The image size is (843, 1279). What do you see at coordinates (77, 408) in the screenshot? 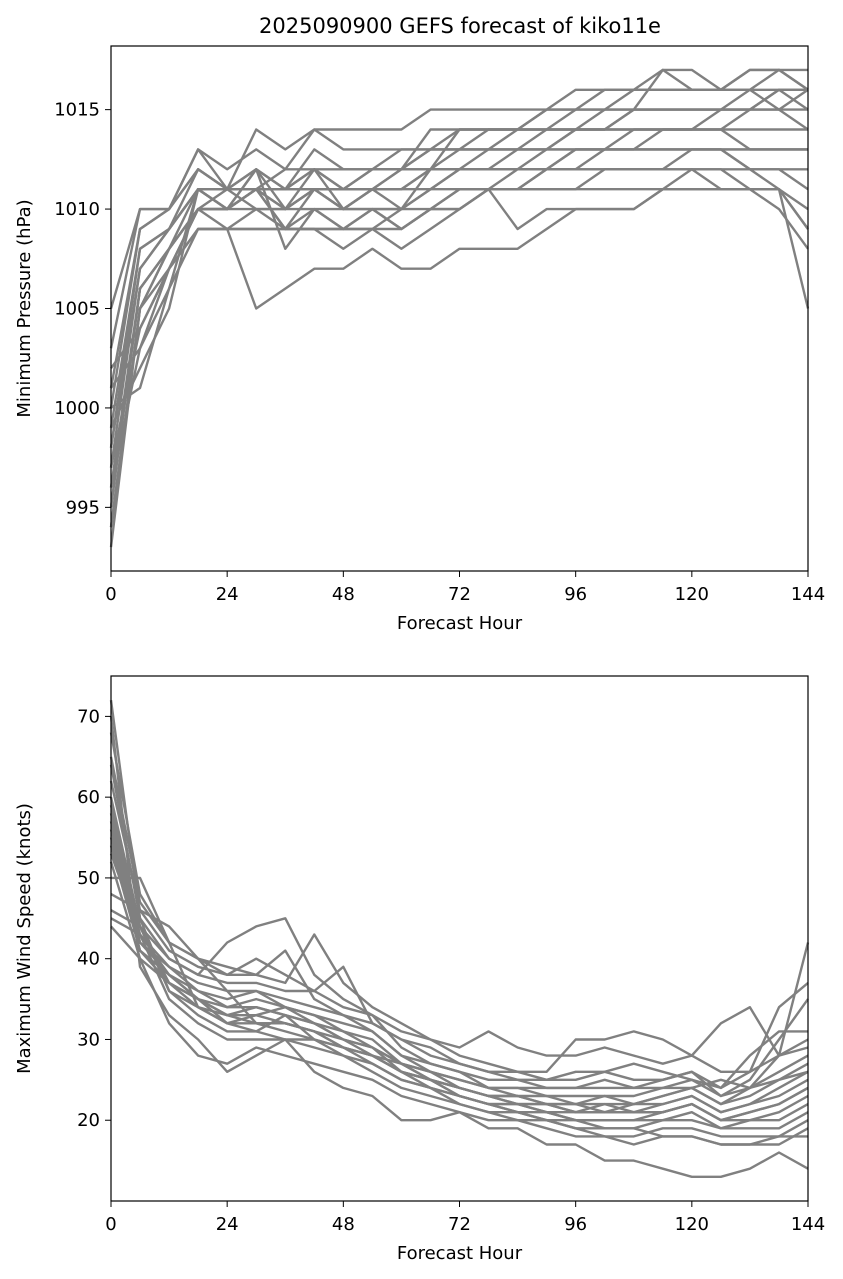
I see `pressure-ytick-label: 1000` at bounding box center [77, 408].